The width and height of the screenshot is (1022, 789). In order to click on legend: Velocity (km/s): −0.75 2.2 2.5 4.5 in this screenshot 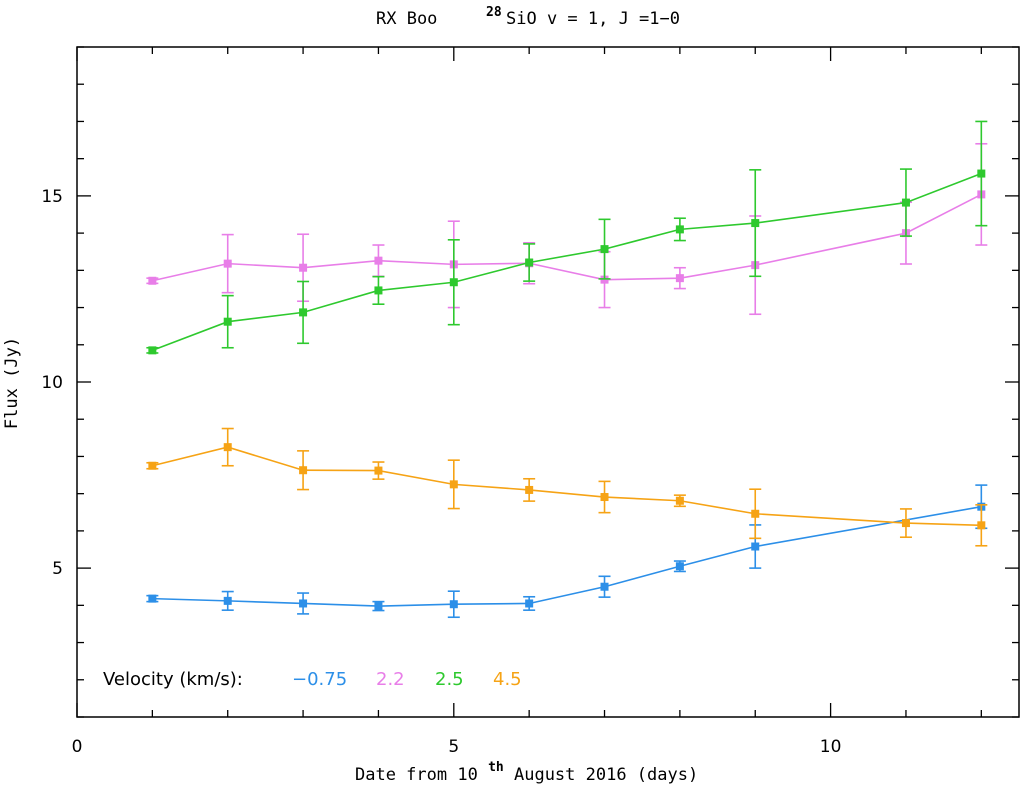, I will do `click(312, 679)`.